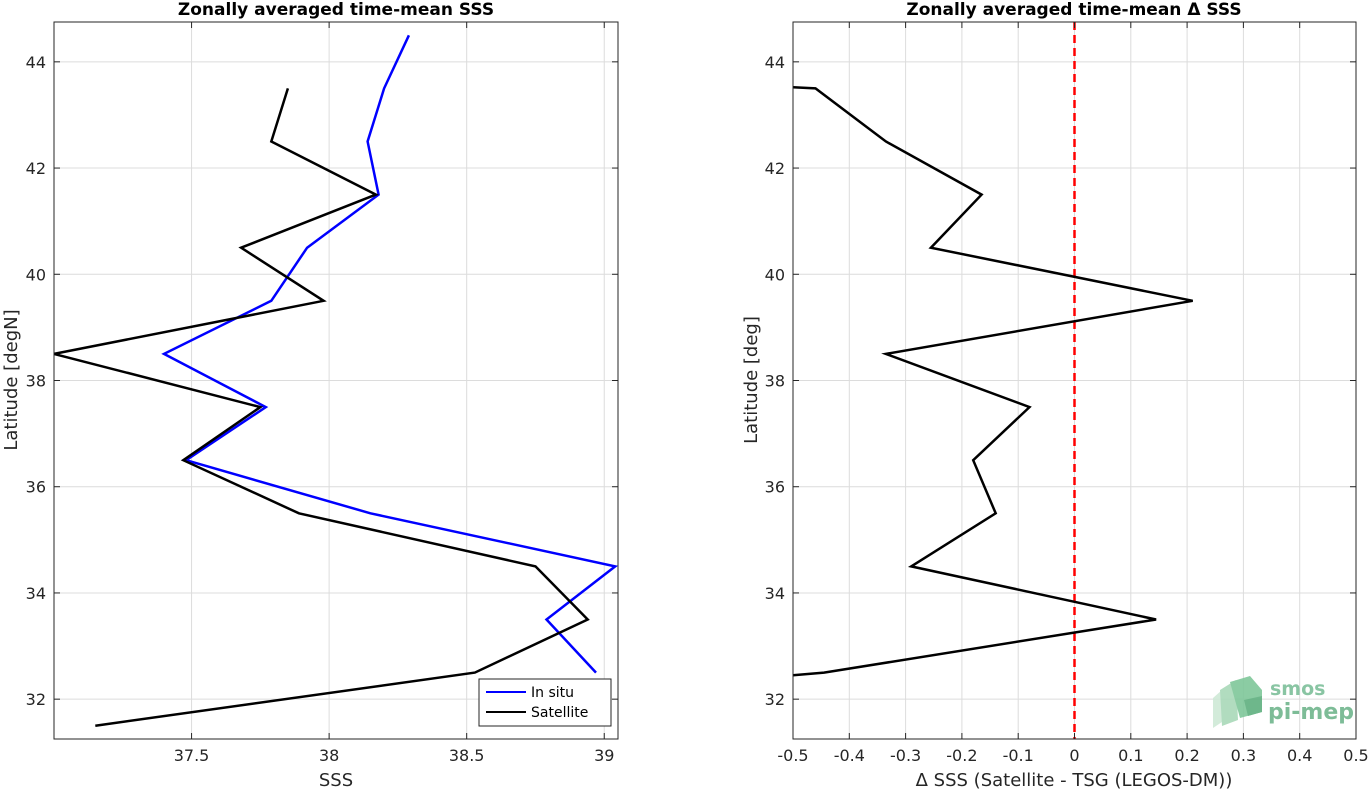  I want to click on right-y-tick-label: 40, so click(775, 274).